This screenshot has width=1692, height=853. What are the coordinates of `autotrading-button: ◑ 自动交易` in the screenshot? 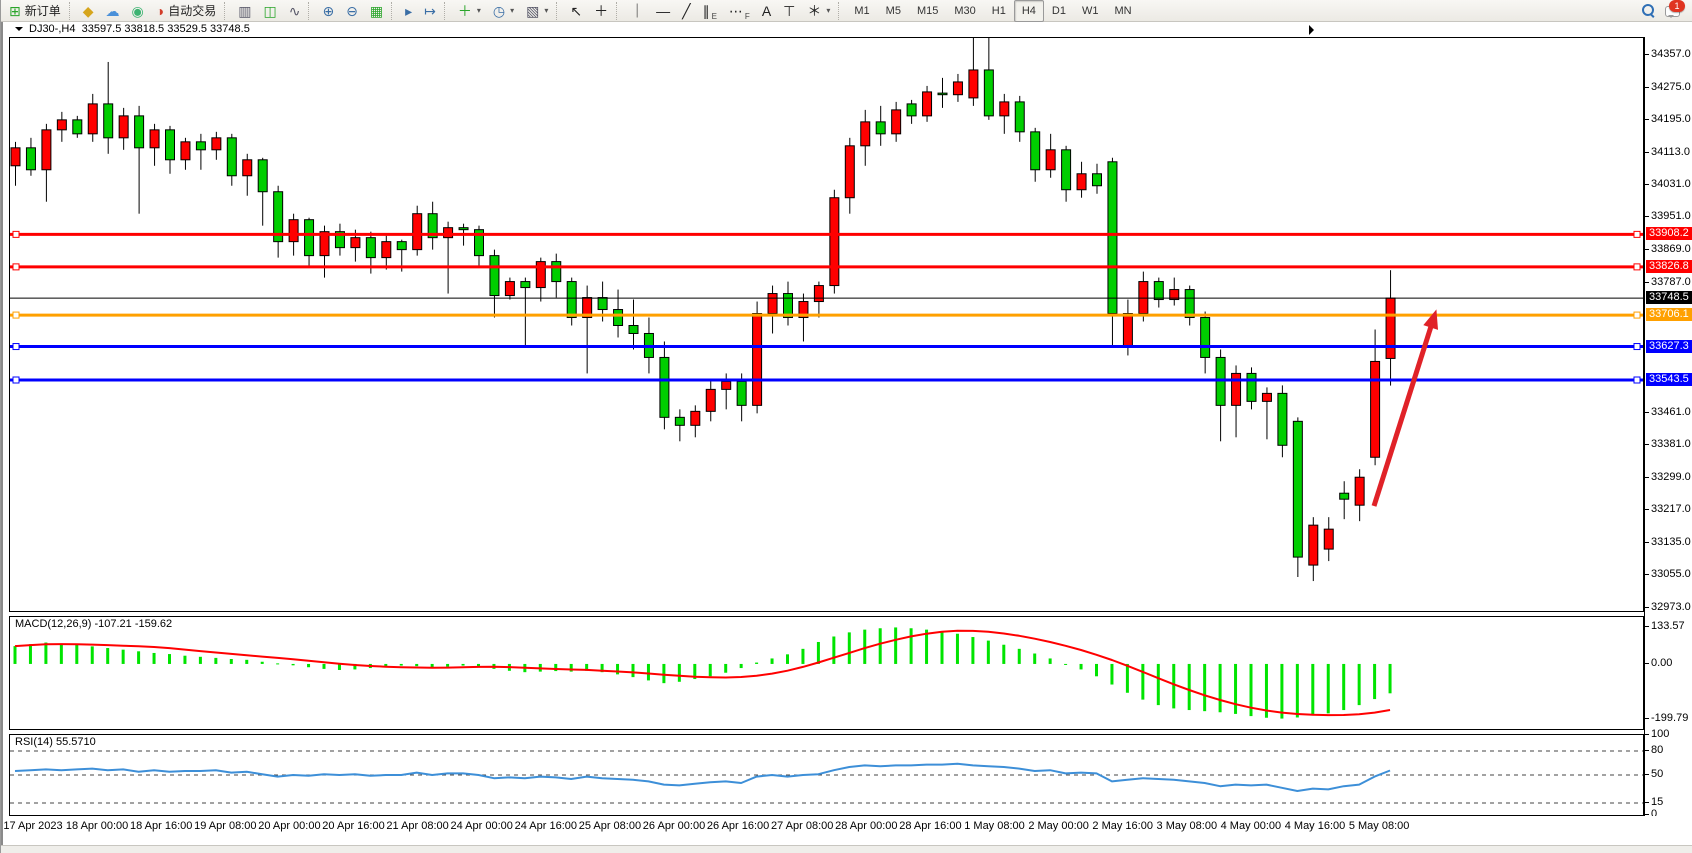 It's located at (186, 11).